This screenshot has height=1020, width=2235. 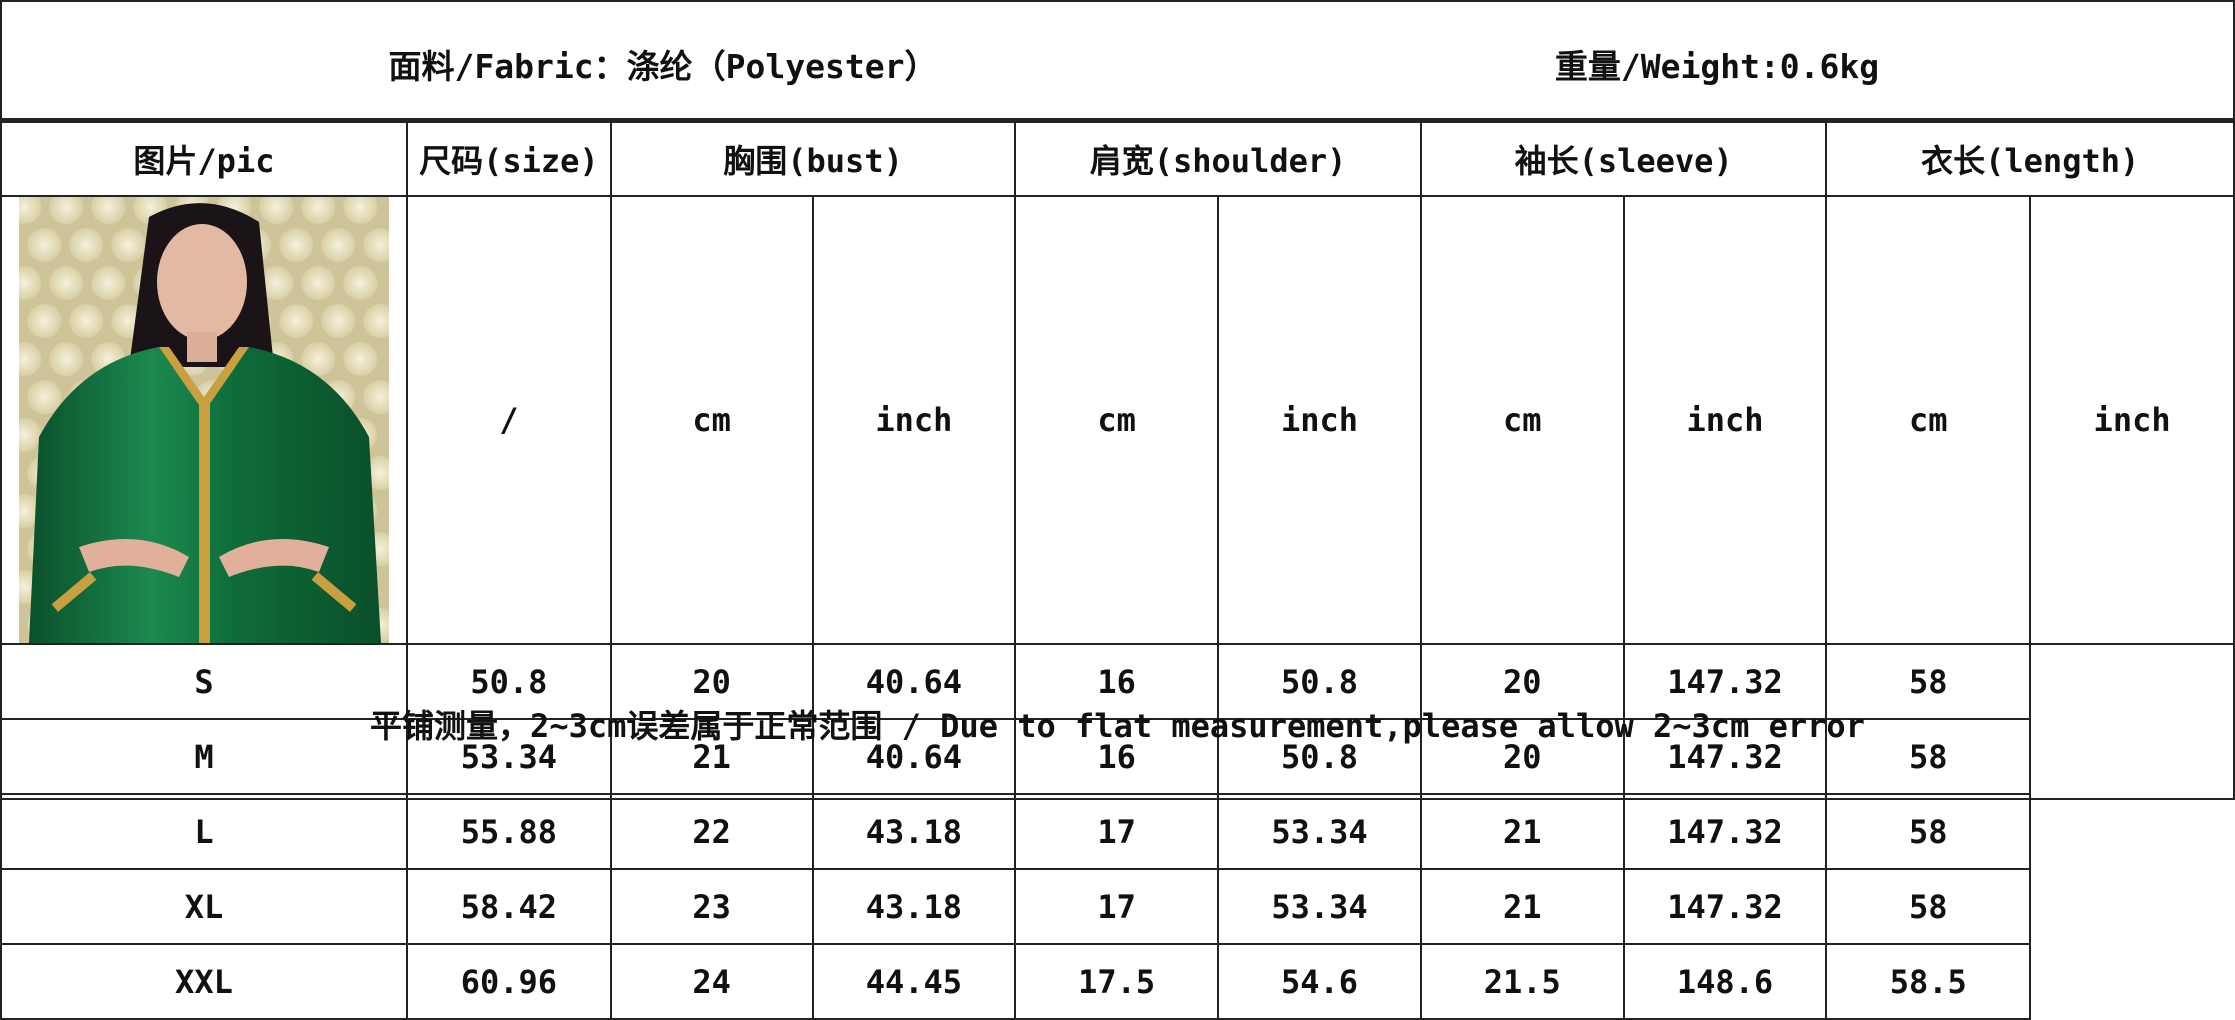 I want to click on size-row: S 50.8 20 40.64 16 50.8 20 147.32 58, so click(x=1117, y=681).